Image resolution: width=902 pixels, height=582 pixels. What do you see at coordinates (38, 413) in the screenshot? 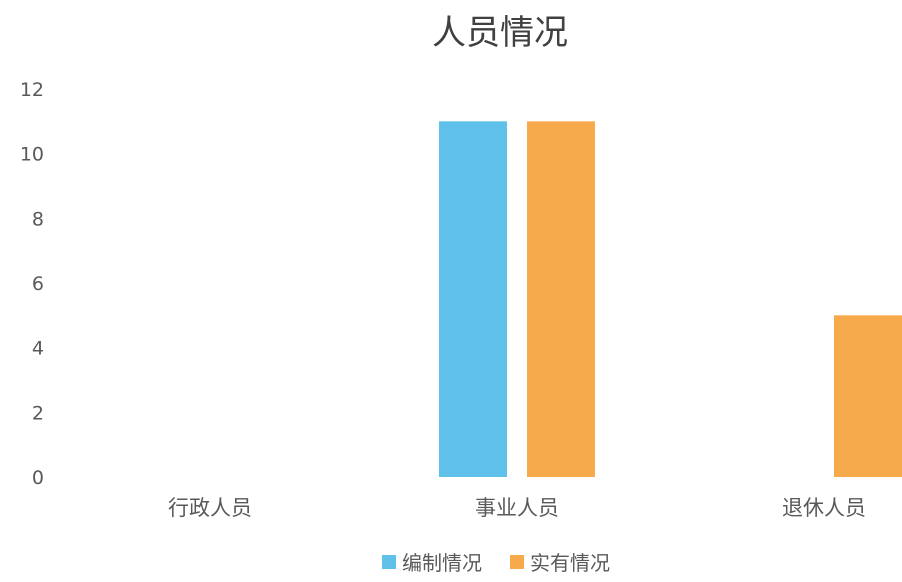
I see `y-tick-label: 2` at bounding box center [38, 413].